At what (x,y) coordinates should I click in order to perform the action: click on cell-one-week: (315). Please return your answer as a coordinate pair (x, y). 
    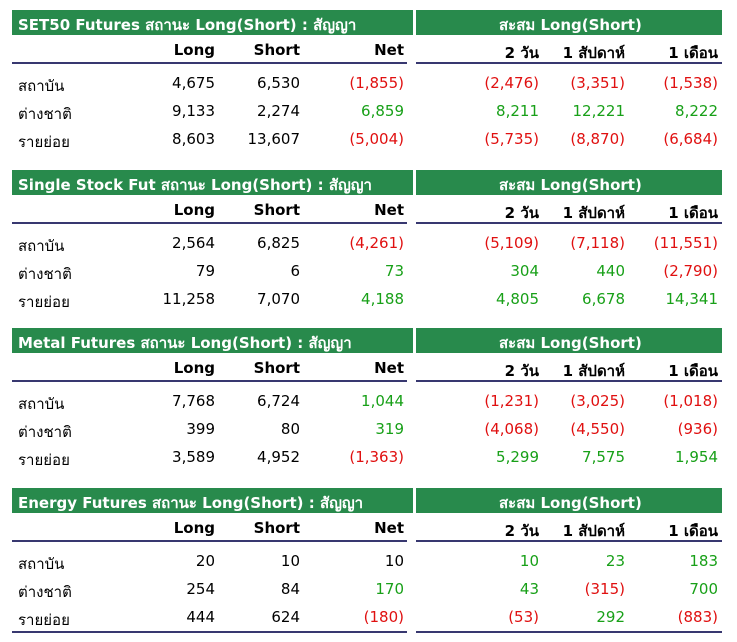
    Looking at the image, I should click on (604, 589).